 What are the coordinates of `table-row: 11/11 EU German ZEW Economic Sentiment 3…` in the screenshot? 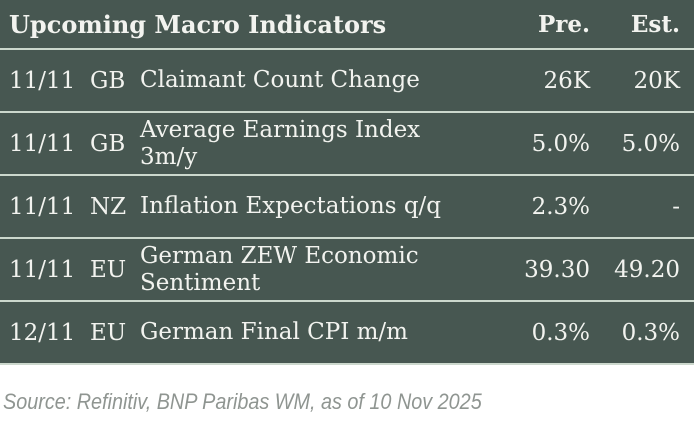 It's located at (347, 268).